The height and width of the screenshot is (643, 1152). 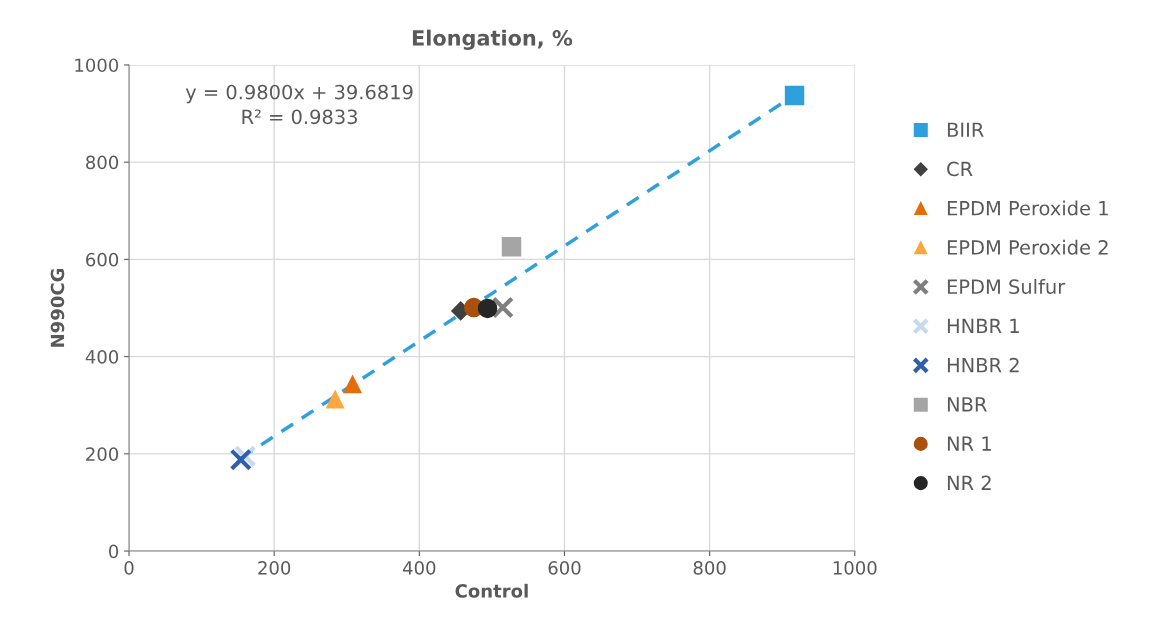 What do you see at coordinates (57, 307) in the screenshot?
I see `y-axis-title: N990CG` at bounding box center [57, 307].